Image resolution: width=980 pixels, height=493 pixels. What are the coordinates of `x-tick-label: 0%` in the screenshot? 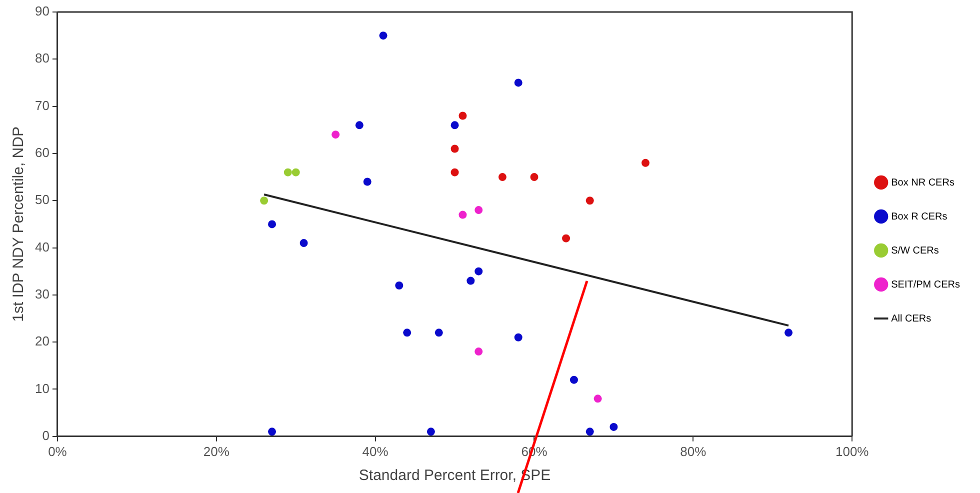 It's located at (58, 451).